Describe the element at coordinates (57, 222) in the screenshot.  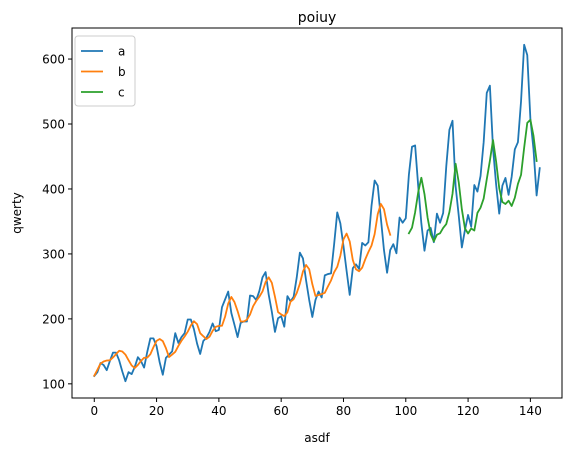
I see `y-axis: 100 200 300 400 500 600` at that location.